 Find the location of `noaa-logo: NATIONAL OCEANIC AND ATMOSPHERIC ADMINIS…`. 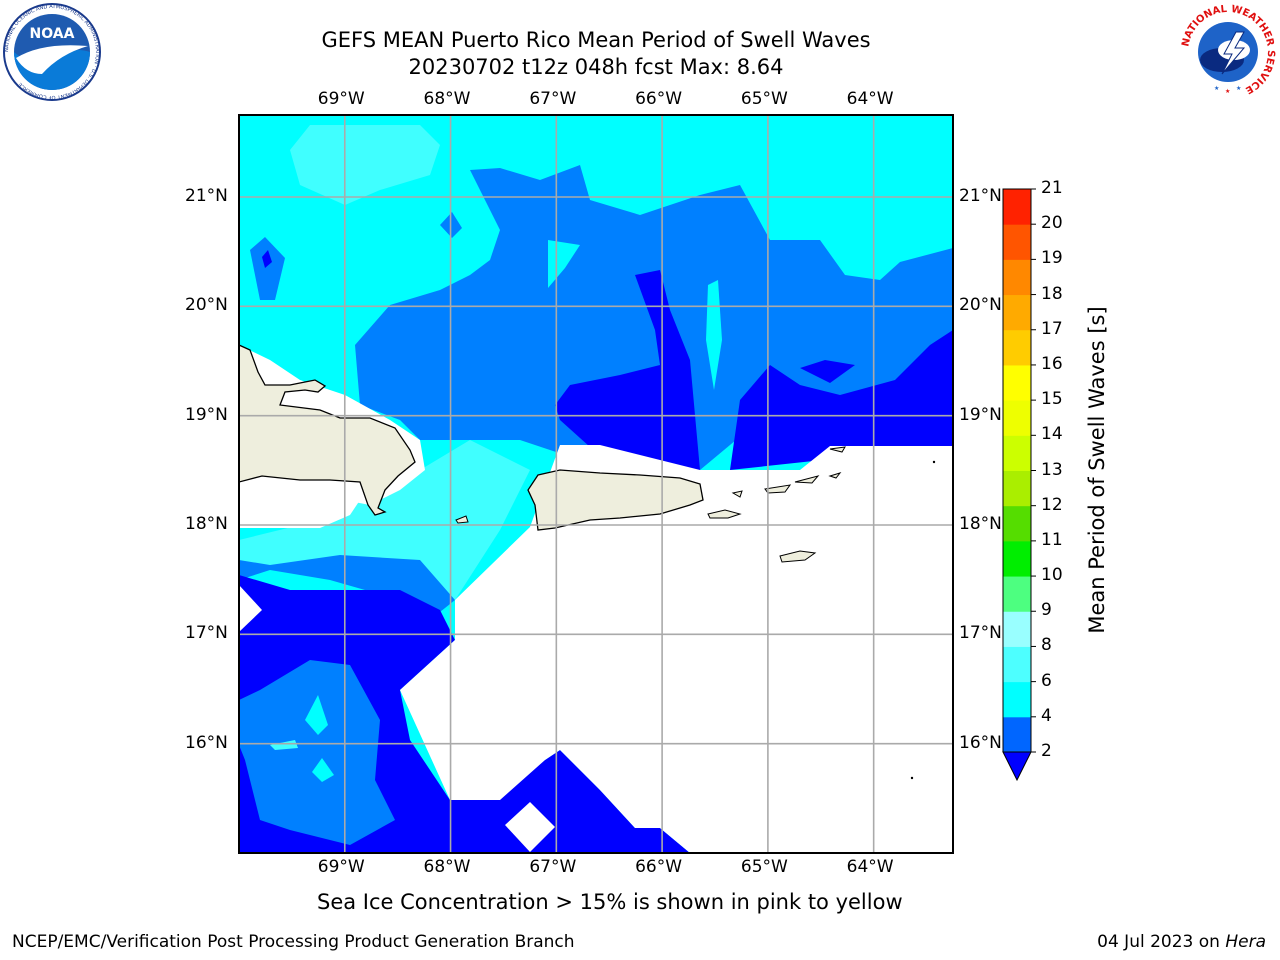

noaa-logo: NATIONAL OCEANIC AND ATMOSPHERIC ADMINIS… is located at coordinates (52, 52).